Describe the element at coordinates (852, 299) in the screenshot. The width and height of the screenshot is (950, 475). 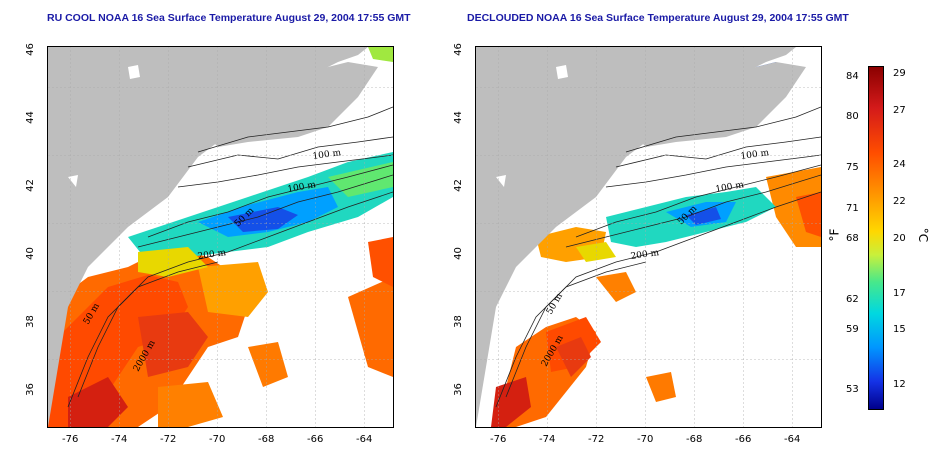
I see `colorbar-f-label: 62` at that location.